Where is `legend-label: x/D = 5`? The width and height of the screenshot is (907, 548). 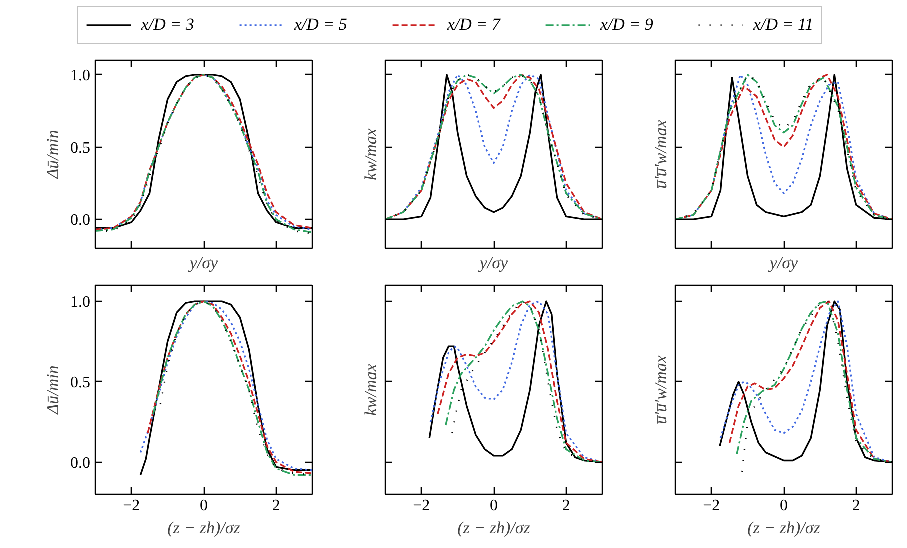
legend-label: x/D = 5 is located at coordinates (321, 25).